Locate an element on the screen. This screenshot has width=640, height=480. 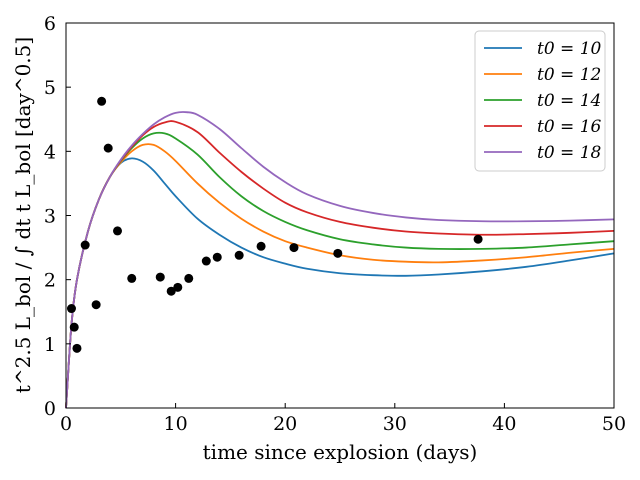
x-tick-label: 10 is located at coordinates (176, 424).